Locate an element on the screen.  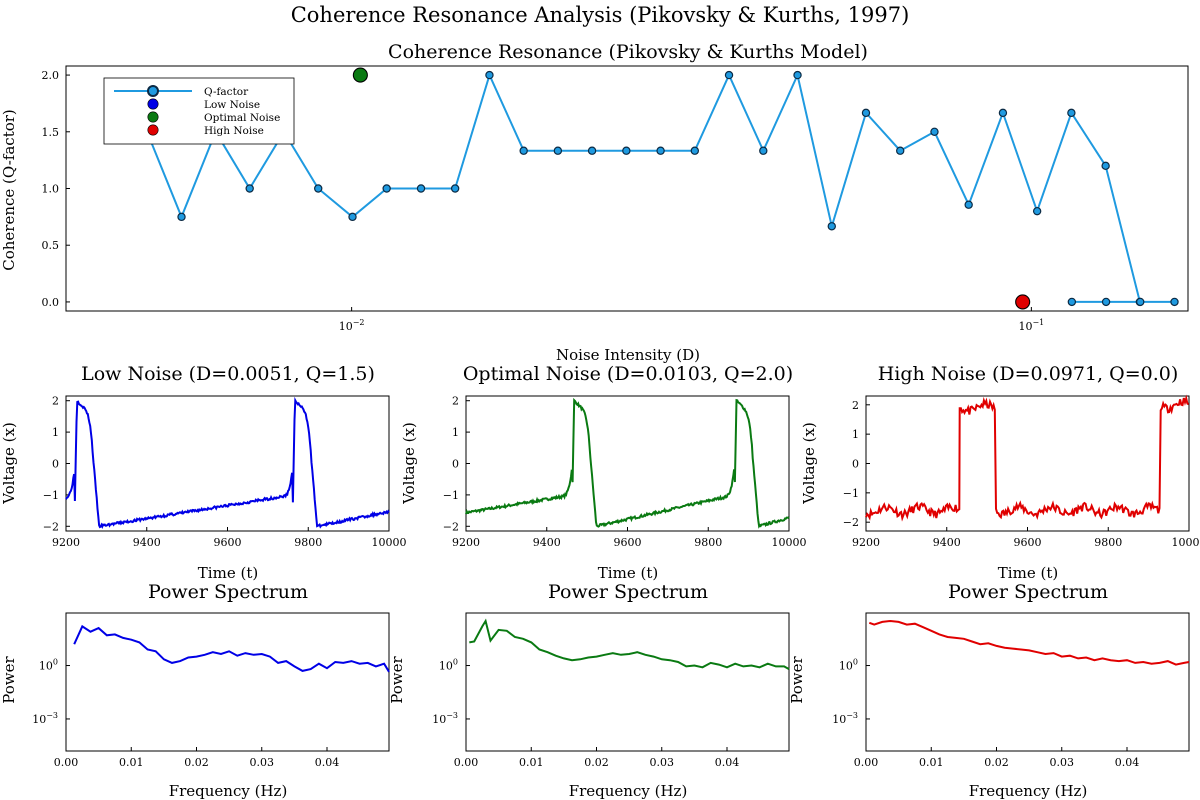
ts-high-x-tick-label: 9200 is located at coordinates (866, 542).